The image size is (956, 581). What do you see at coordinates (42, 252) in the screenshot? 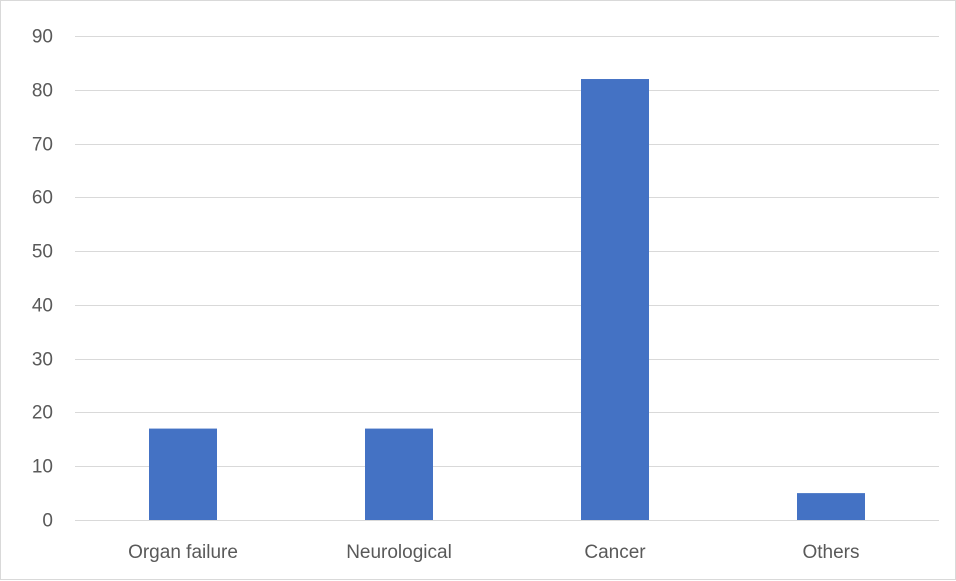
I see `y-tick-label: 50` at bounding box center [42, 252].